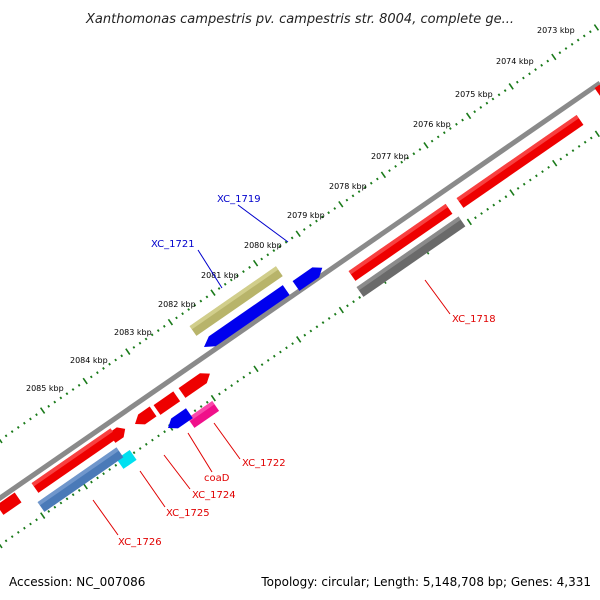 The image size is (600, 600). What do you see at coordinates (188, 513) in the screenshot?
I see `label-xc-1725: XC_1725` at bounding box center [188, 513].